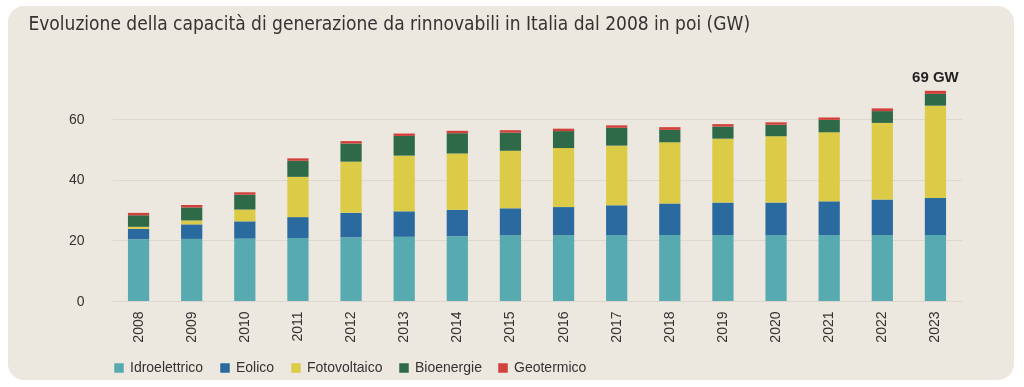 The image size is (1024, 387). I want to click on x-tick-label: 2013, so click(403, 327).